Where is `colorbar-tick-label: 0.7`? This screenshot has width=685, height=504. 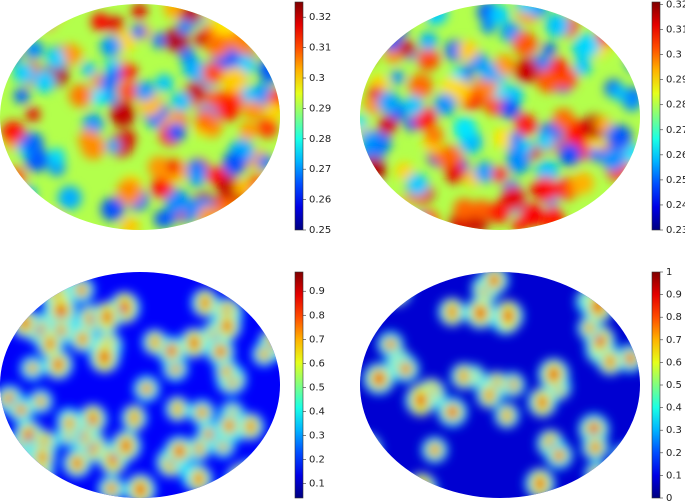
colorbar-tick-label: 0.7 is located at coordinates (674, 340).